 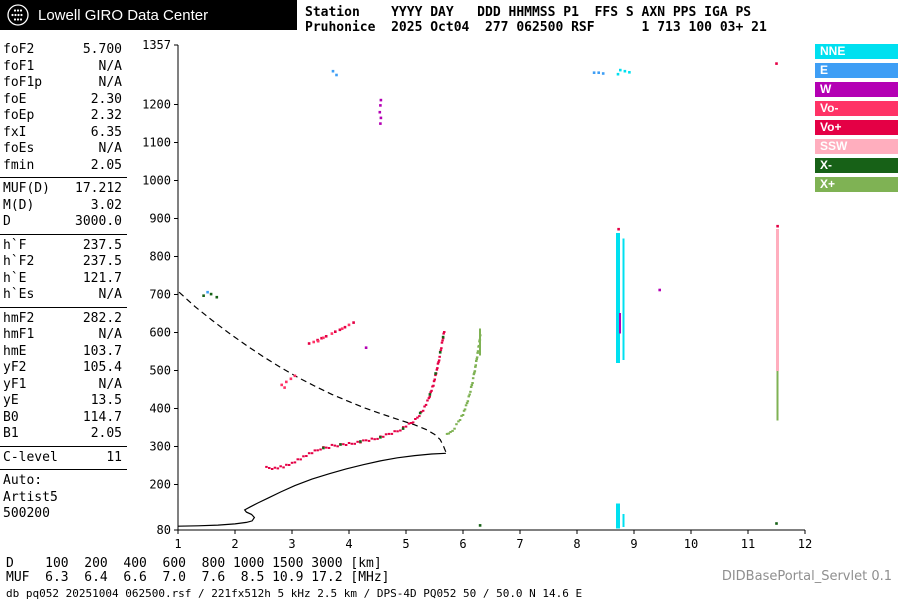 What do you see at coordinates (160, 219) in the screenshot?
I see `svg-text: 900` at bounding box center [160, 219].